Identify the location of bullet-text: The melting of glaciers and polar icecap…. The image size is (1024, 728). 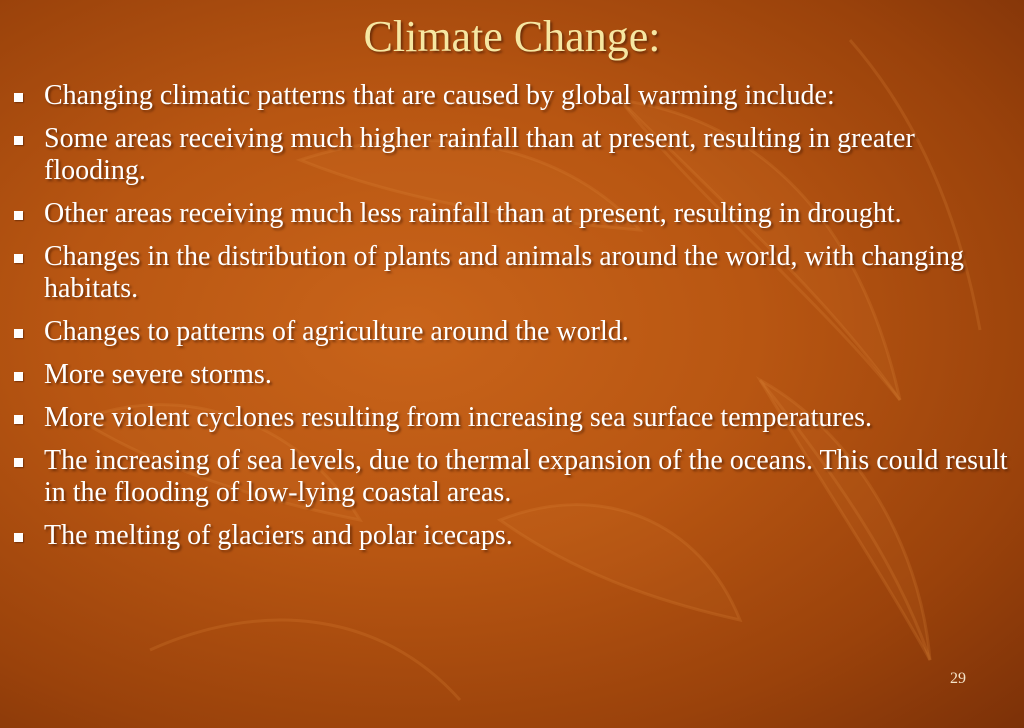
(278, 535).